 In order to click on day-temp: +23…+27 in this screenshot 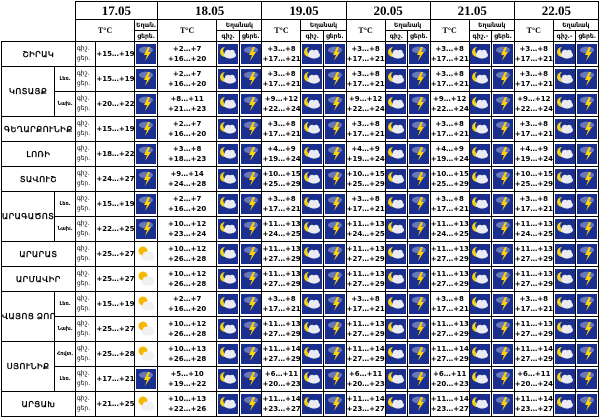, I will do `click(534, 409)`.